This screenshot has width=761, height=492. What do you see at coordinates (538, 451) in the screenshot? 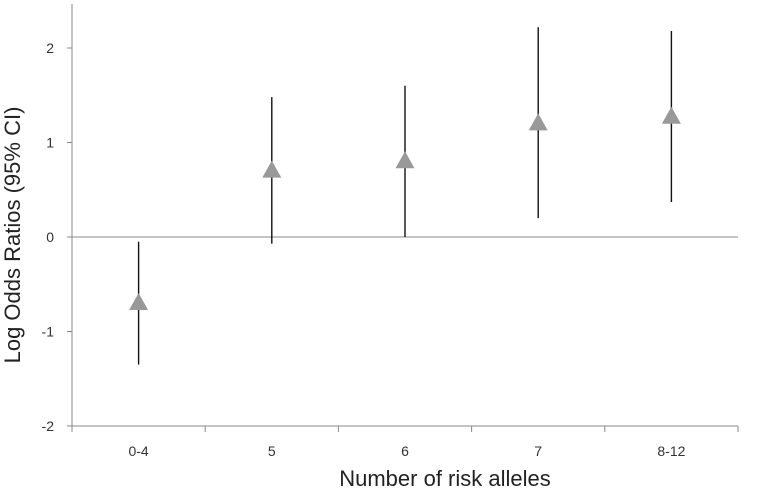
I see `x-tick-label: 7` at bounding box center [538, 451].